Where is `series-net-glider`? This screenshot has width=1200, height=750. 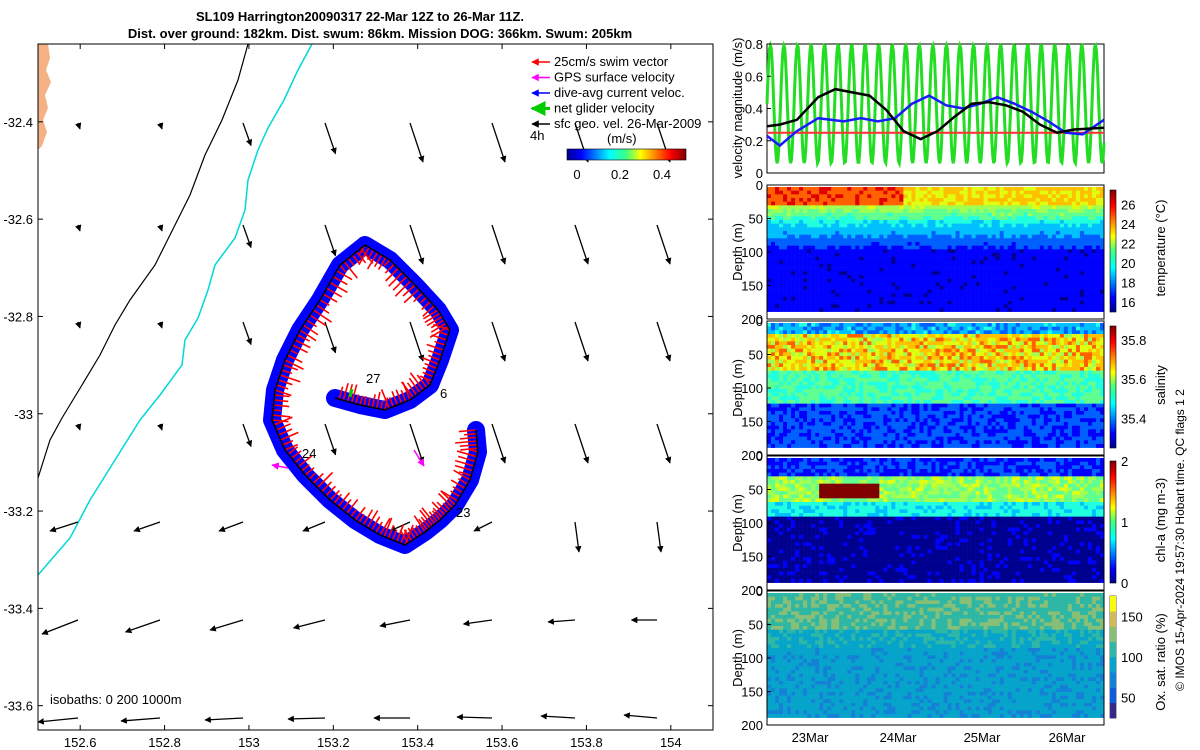 series-net-glider is located at coordinates (935, 114).